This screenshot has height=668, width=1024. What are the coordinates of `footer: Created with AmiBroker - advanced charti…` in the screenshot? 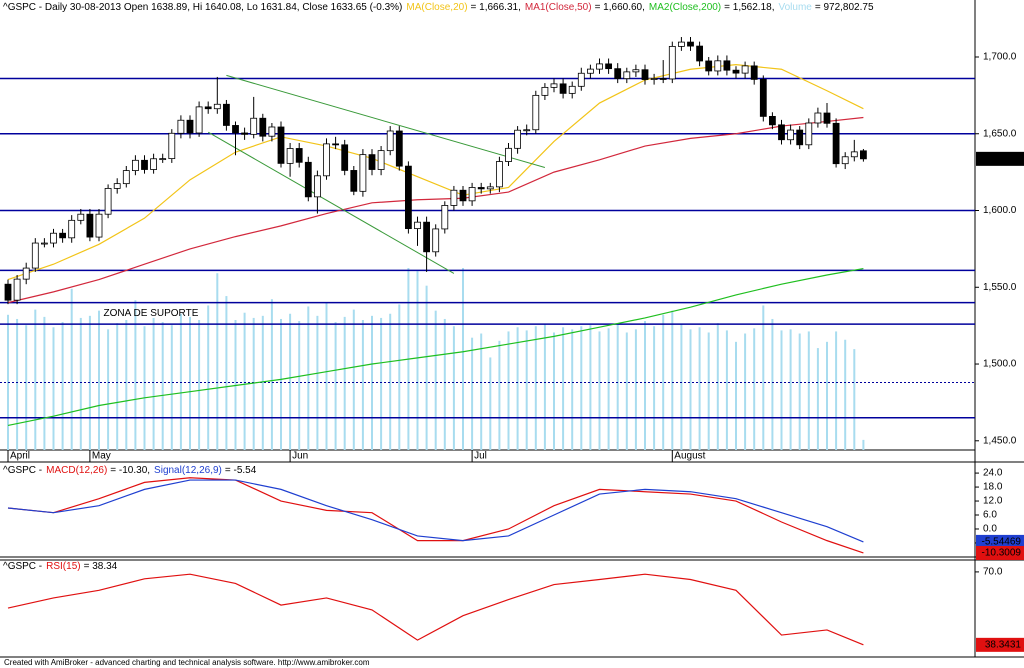 It's located at (187, 662).